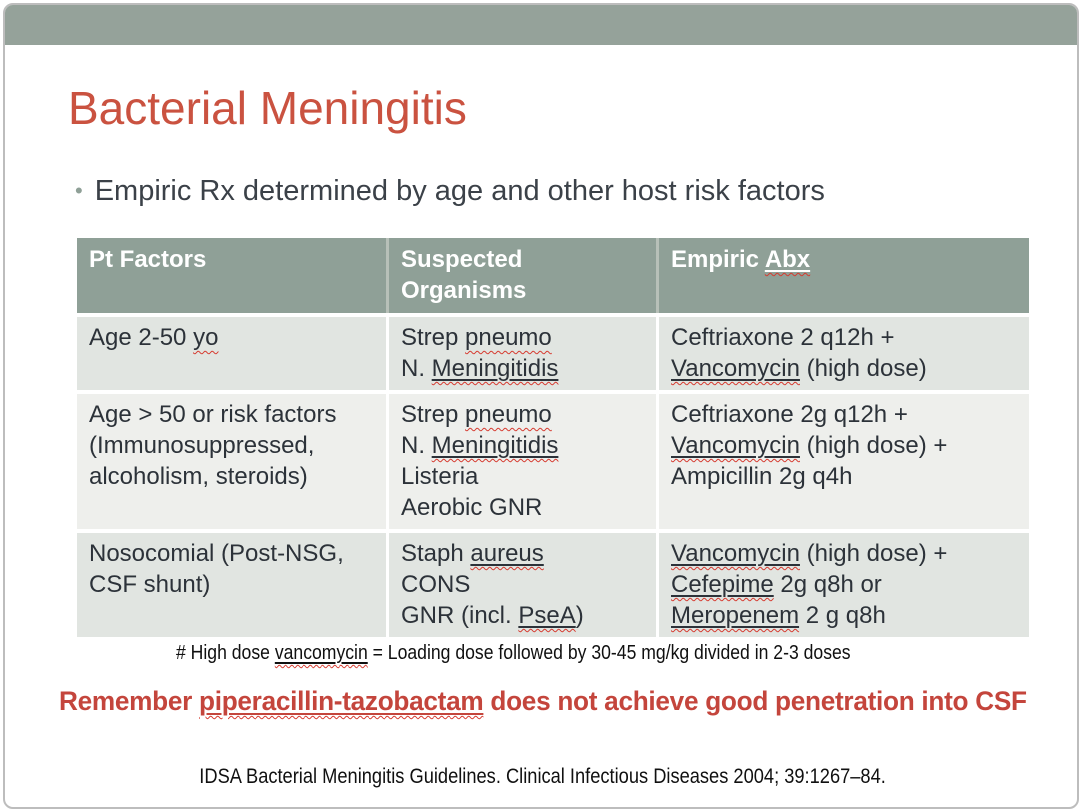 This screenshot has width=1082, height=812. What do you see at coordinates (267, 108) in the screenshot?
I see `slide-title: Bacterial Meningitis` at bounding box center [267, 108].